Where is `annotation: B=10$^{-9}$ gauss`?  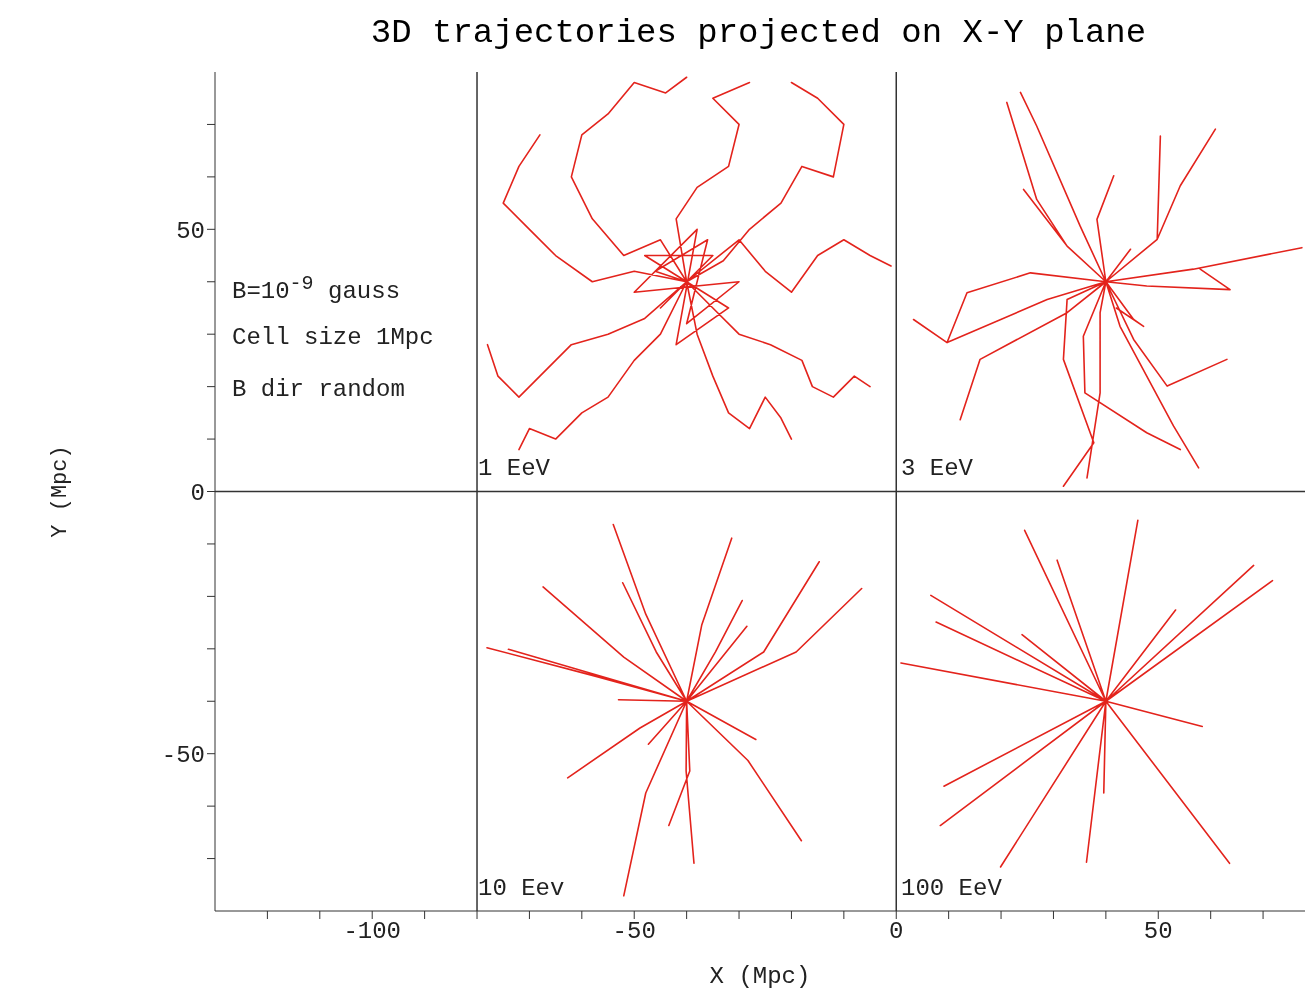 annotation: B=10$^{-9}$ gauss is located at coordinates (316, 288).